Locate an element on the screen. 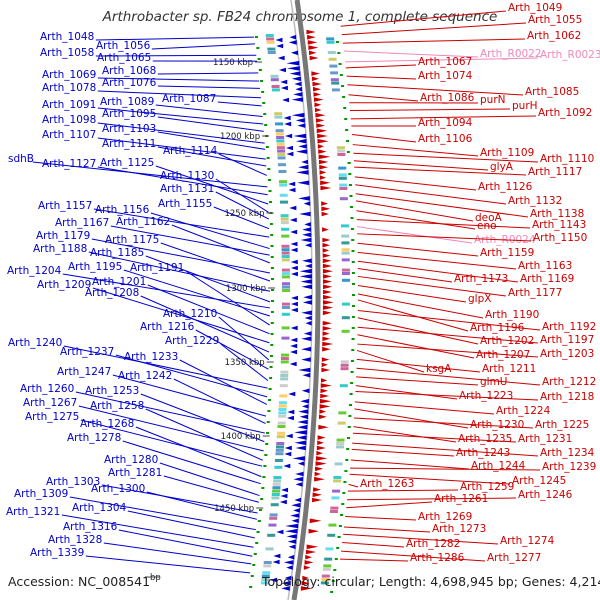  left-gene-label: Arth_1091 is located at coordinates (69, 105).